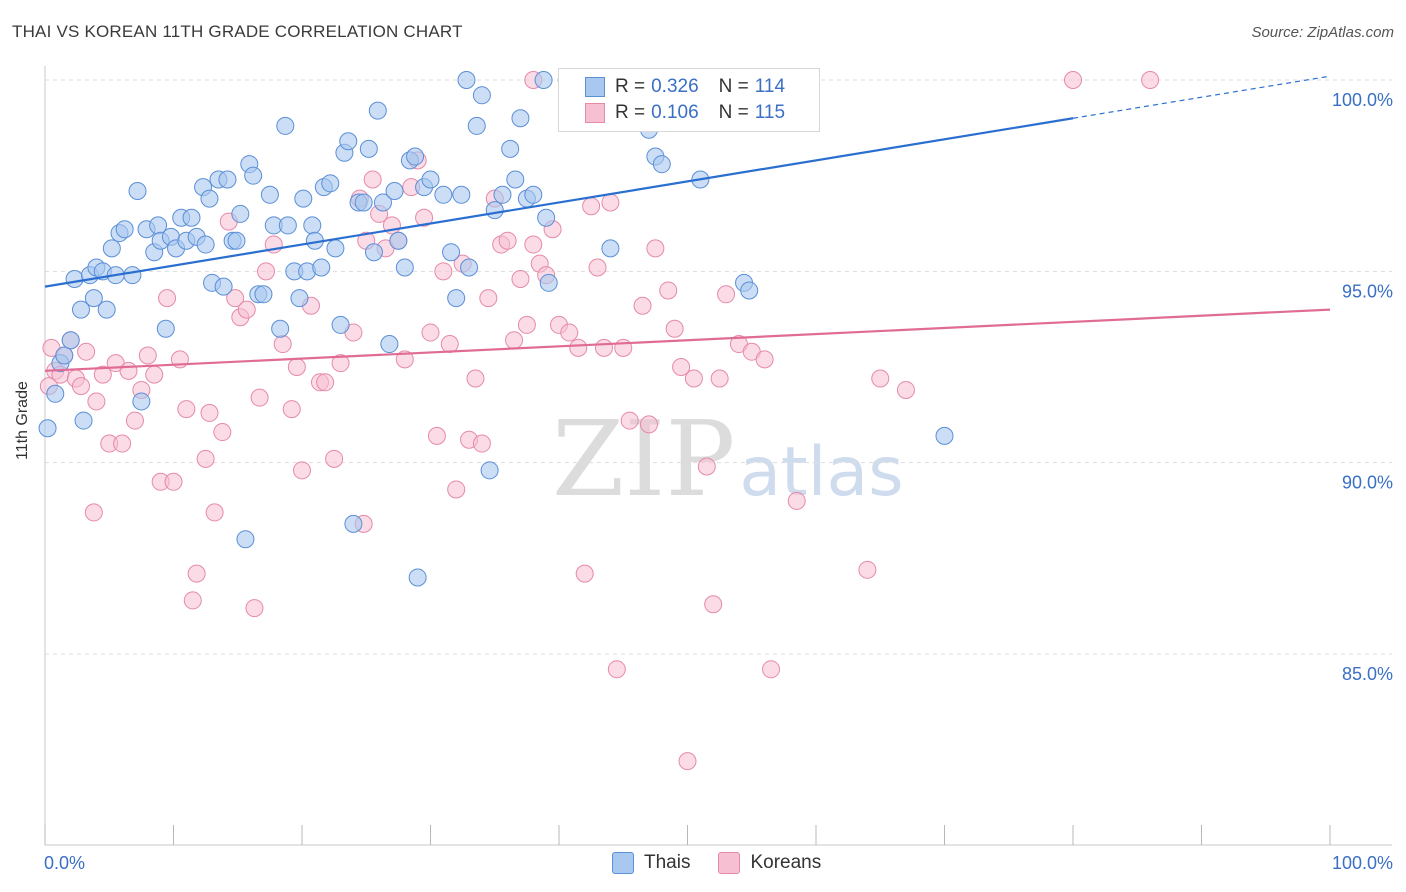  I want to click on legend-swatch-koreans, so click(595, 113).